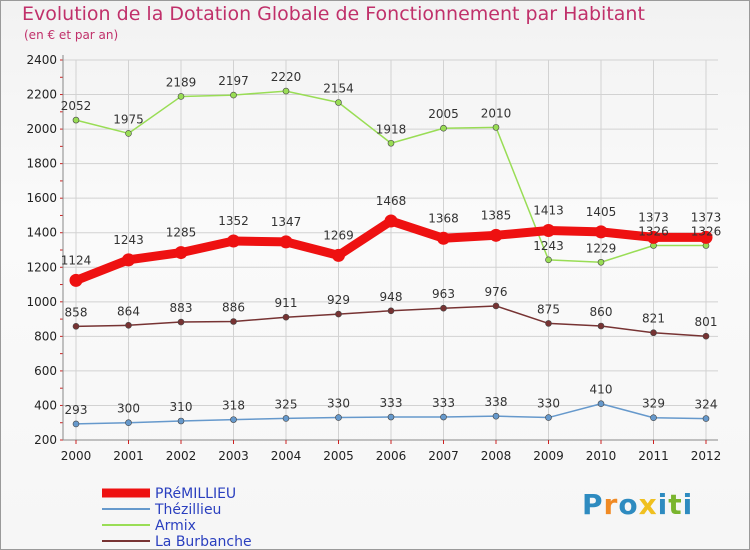 This screenshot has width=750, height=550. Describe the element at coordinates (548, 246) in the screenshot. I see `data-label: 1243` at that location.